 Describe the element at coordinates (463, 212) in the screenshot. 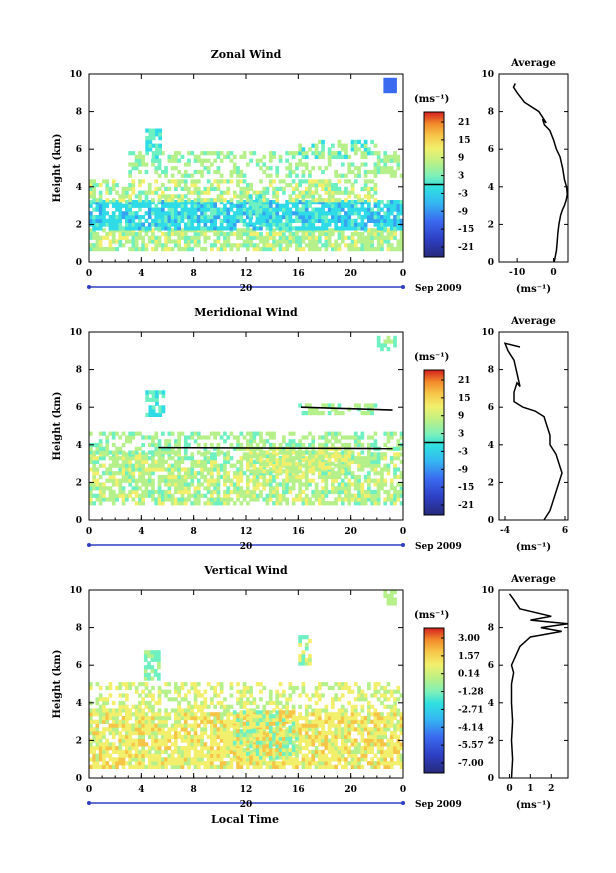

I see `colorbar-tick-label: -9` at that location.